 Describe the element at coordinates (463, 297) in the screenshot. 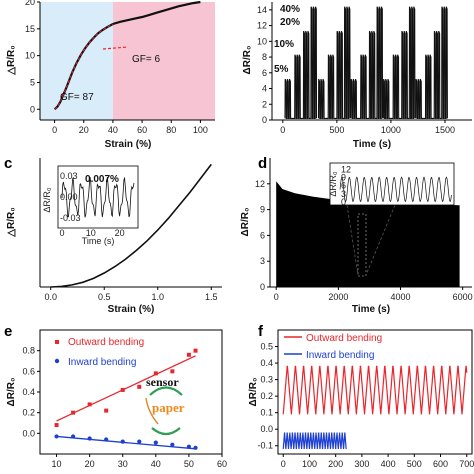

I see `panel-d-x-tick-label: 6000` at that location.